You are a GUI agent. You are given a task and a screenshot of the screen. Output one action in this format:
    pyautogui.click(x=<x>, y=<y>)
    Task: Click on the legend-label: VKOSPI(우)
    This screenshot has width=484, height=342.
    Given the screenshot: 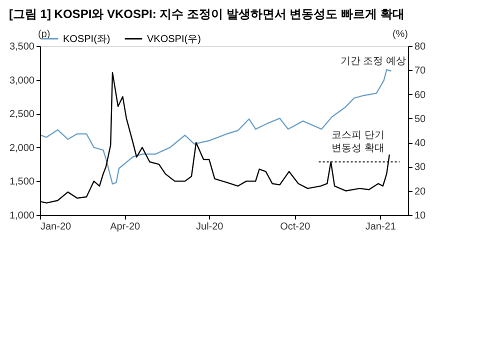 What is the action you would take?
    pyautogui.click(x=174, y=39)
    